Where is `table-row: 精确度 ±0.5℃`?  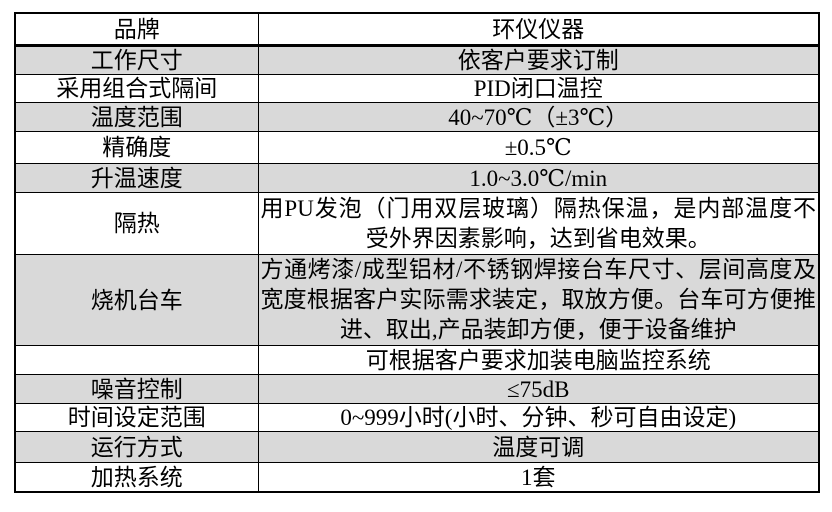
table-row: 精确度 ±0.5℃ is located at coordinates (417, 147).